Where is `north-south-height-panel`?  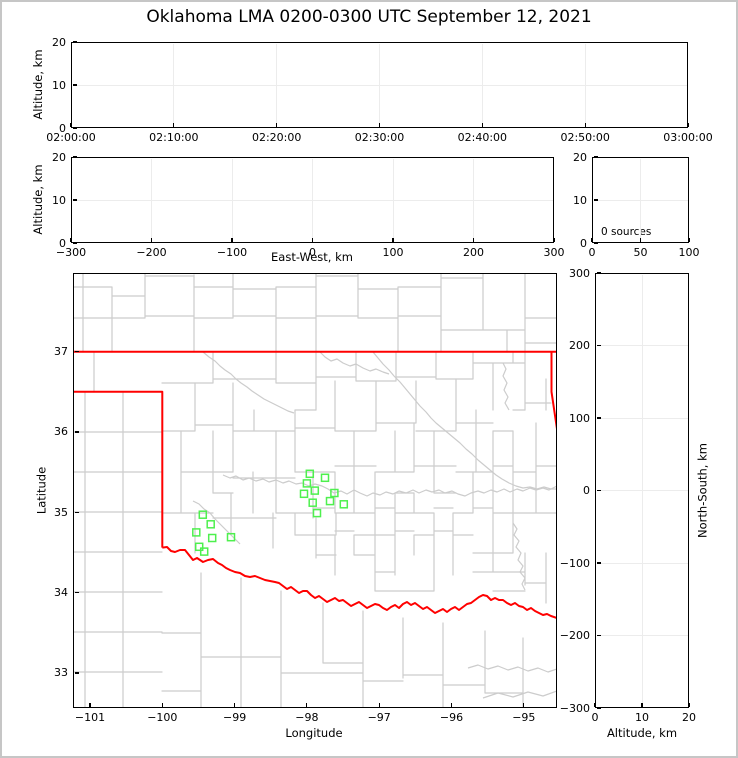
north-south-height-panel is located at coordinates (642, 490).